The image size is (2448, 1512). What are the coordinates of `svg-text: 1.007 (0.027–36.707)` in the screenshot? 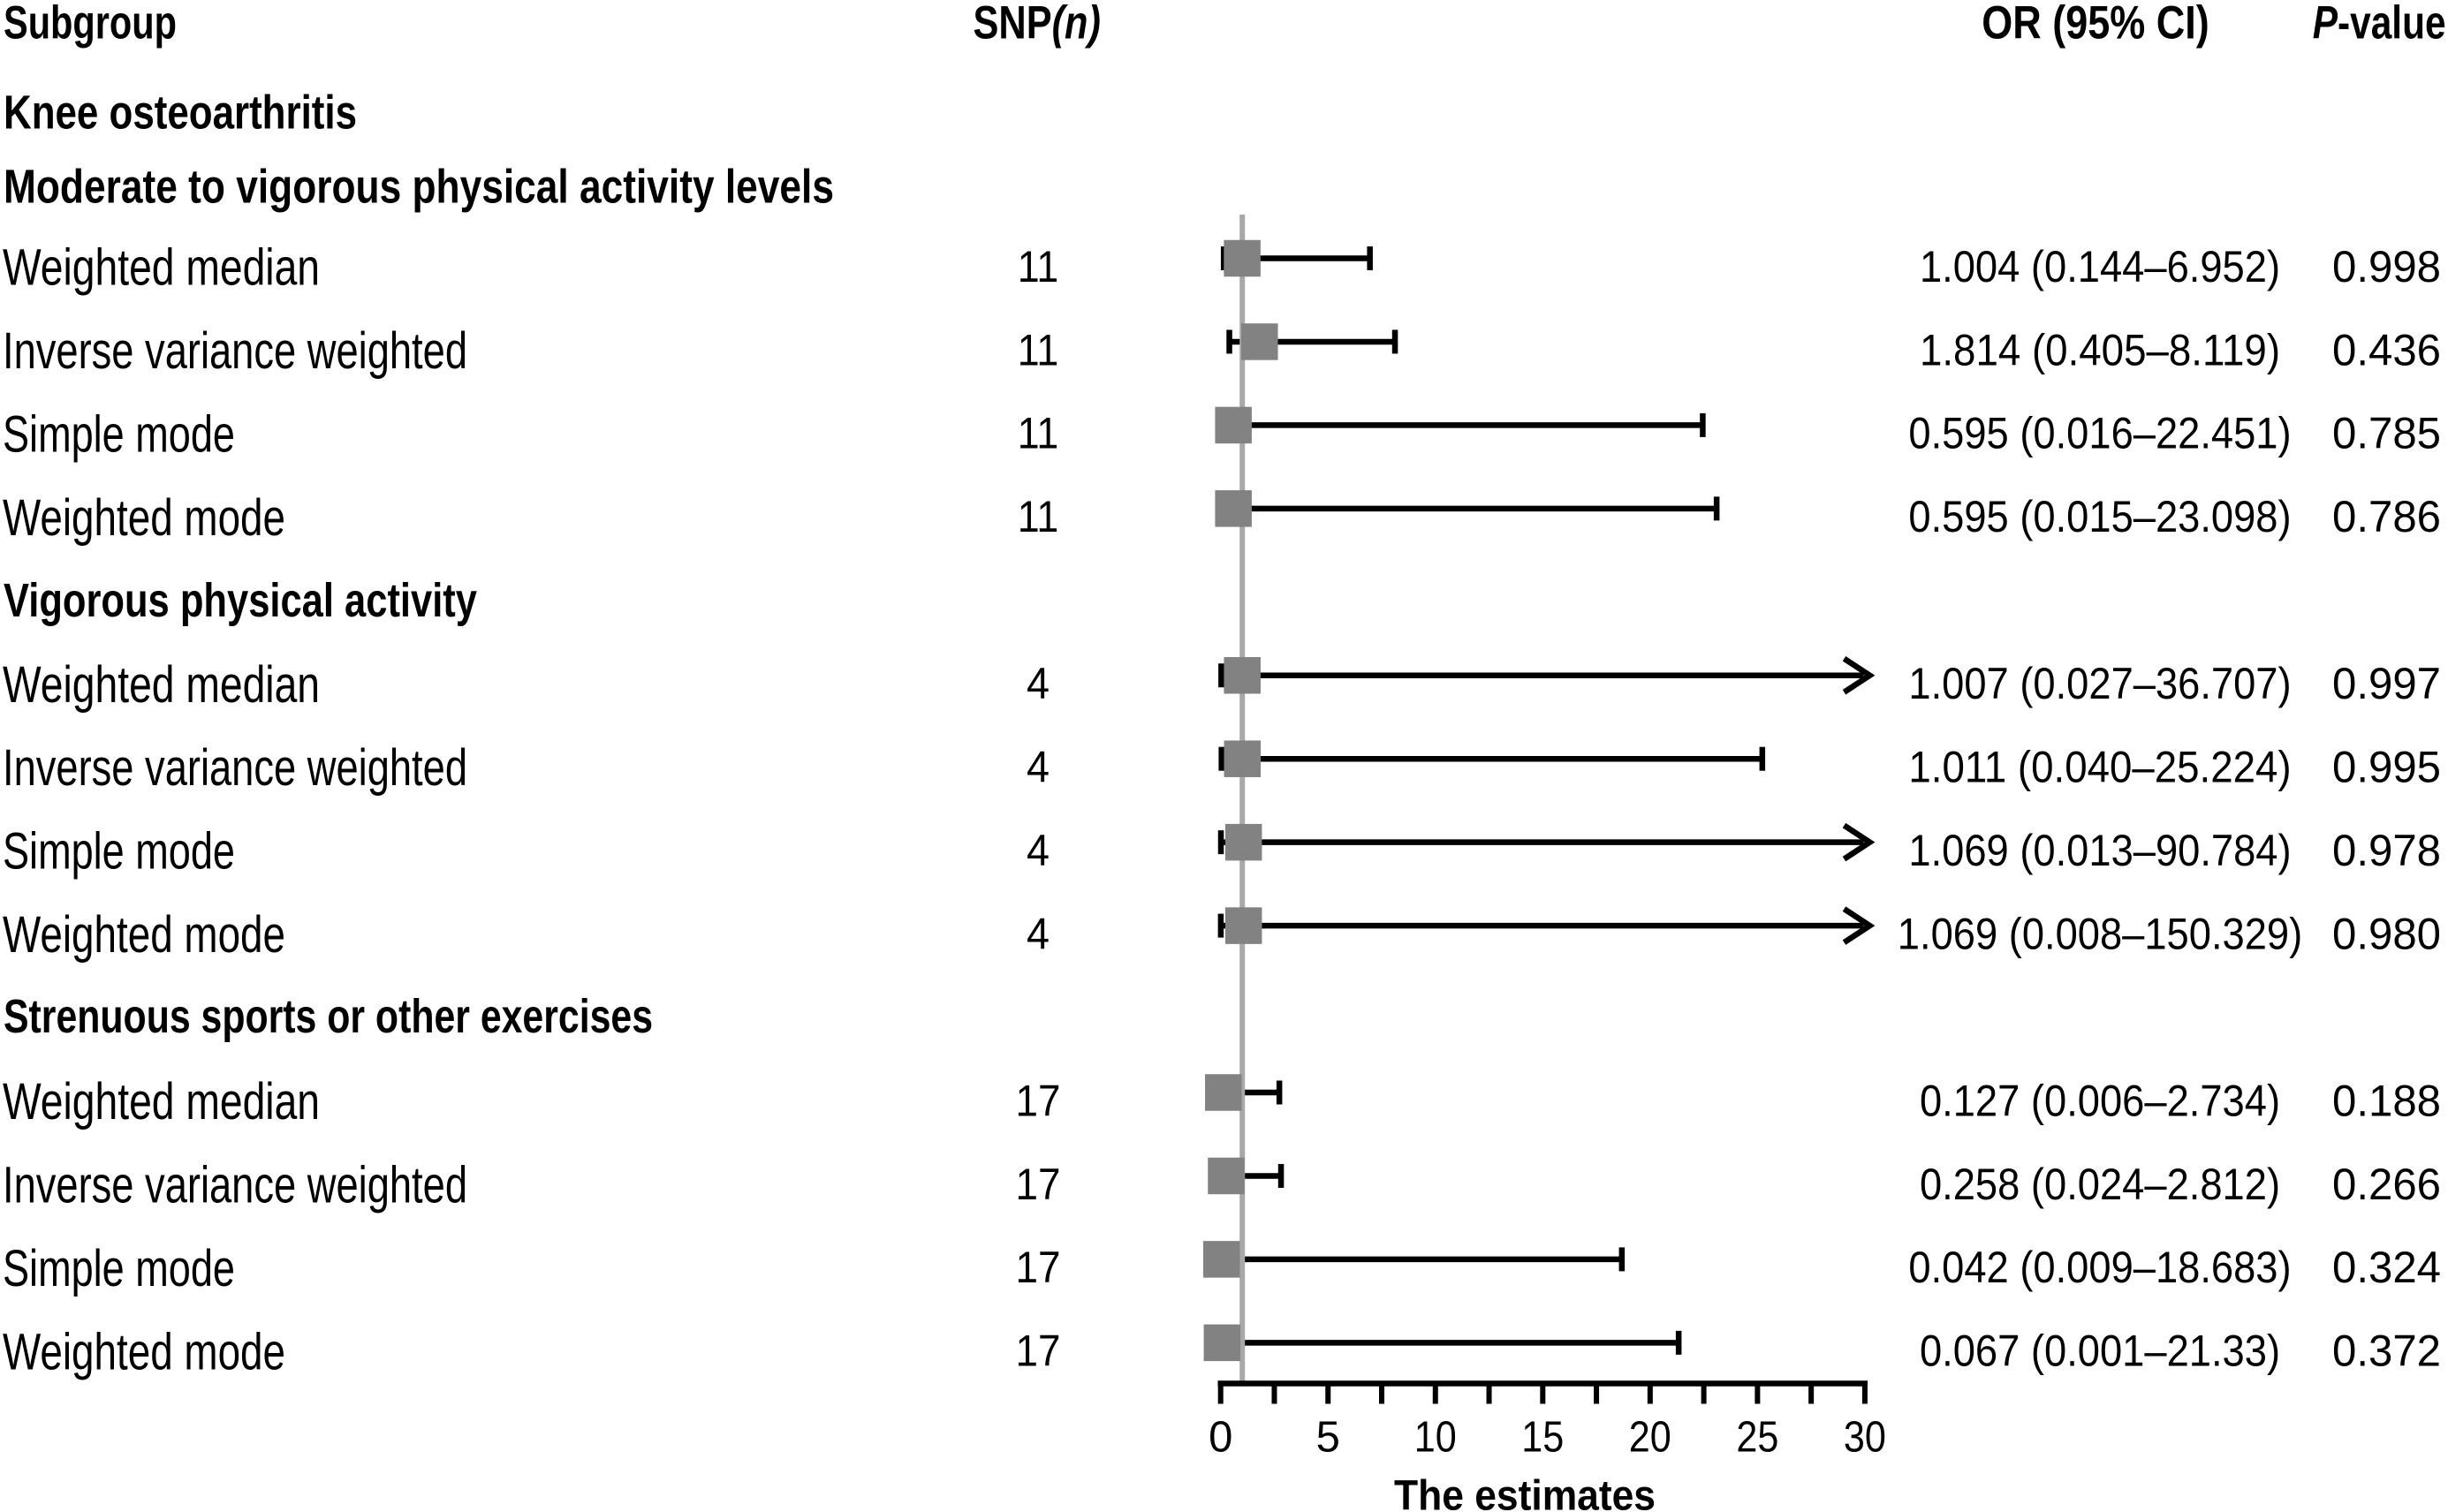 It's located at (2099, 684).